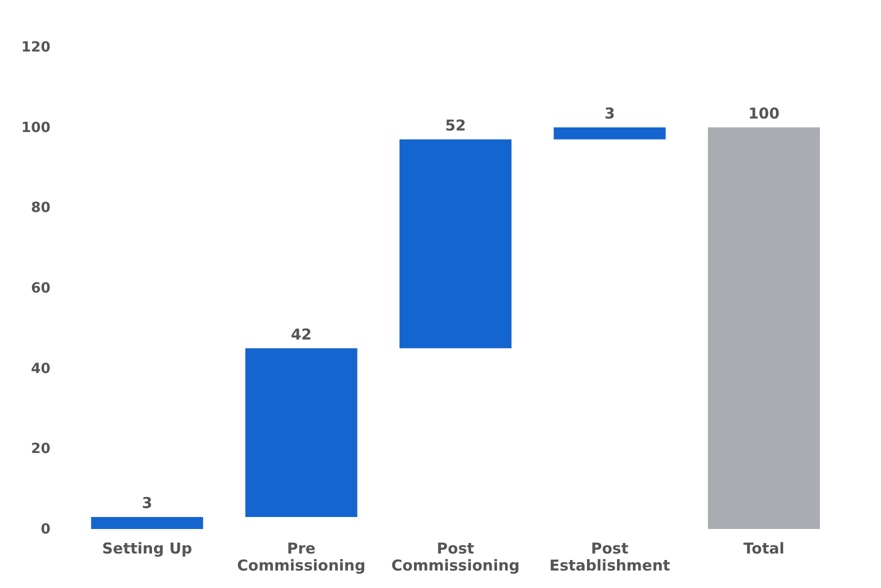 This screenshot has width=881, height=588. Describe the element at coordinates (763, 549) in the screenshot. I see `x-tick-label: Total` at that location.